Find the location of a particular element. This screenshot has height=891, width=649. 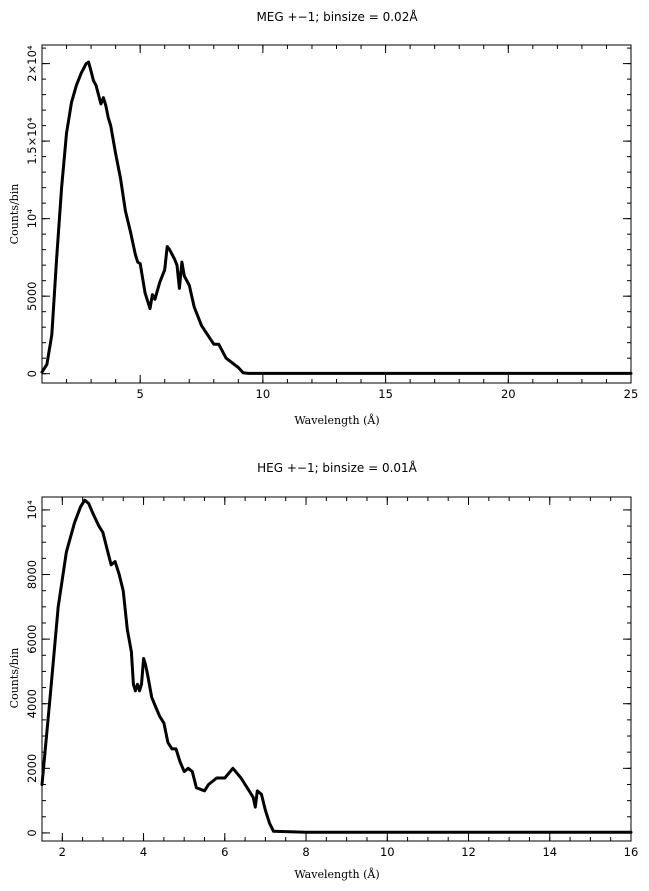

x-tick-label: 25 is located at coordinates (631, 394).